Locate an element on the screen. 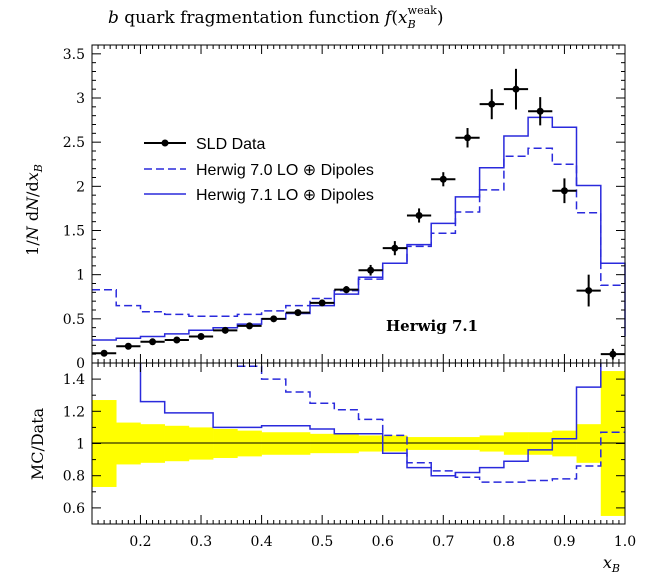 The width and height of the screenshot is (648, 573). ratio-series-0-line is located at coordinates (431, 424).